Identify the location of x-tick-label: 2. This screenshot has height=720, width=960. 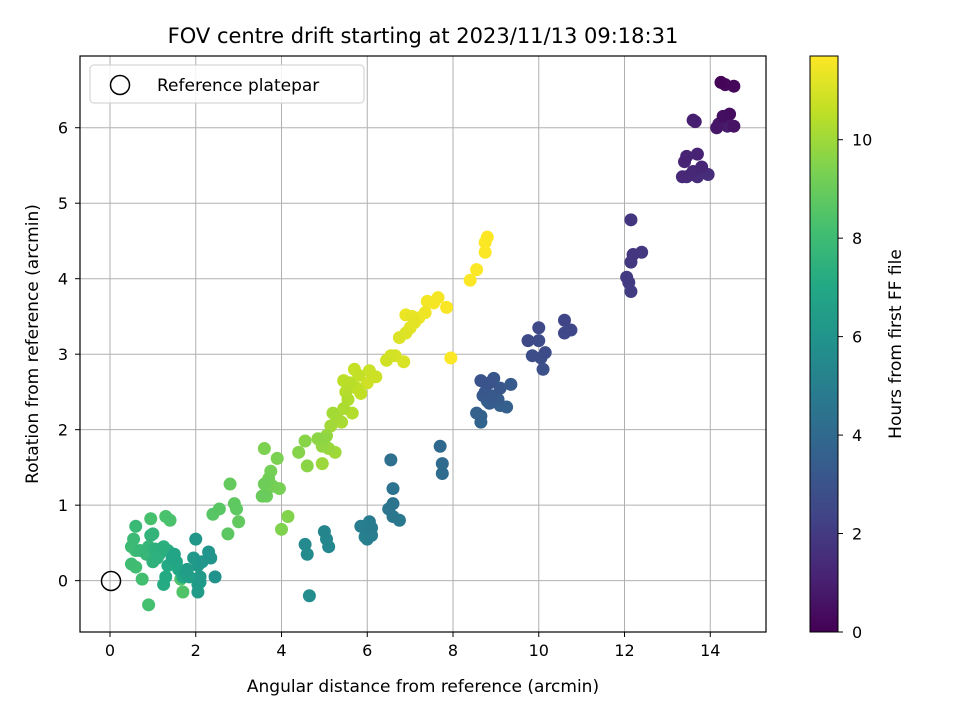
(196, 650).